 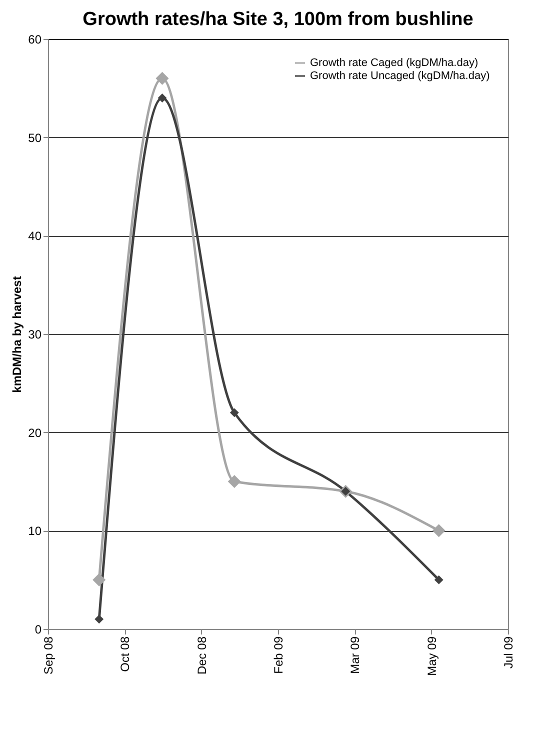 What do you see at coordinates (35, 433) in the screenshot?
I see `y-tick-label: 20` at bounding box center [35, 433].